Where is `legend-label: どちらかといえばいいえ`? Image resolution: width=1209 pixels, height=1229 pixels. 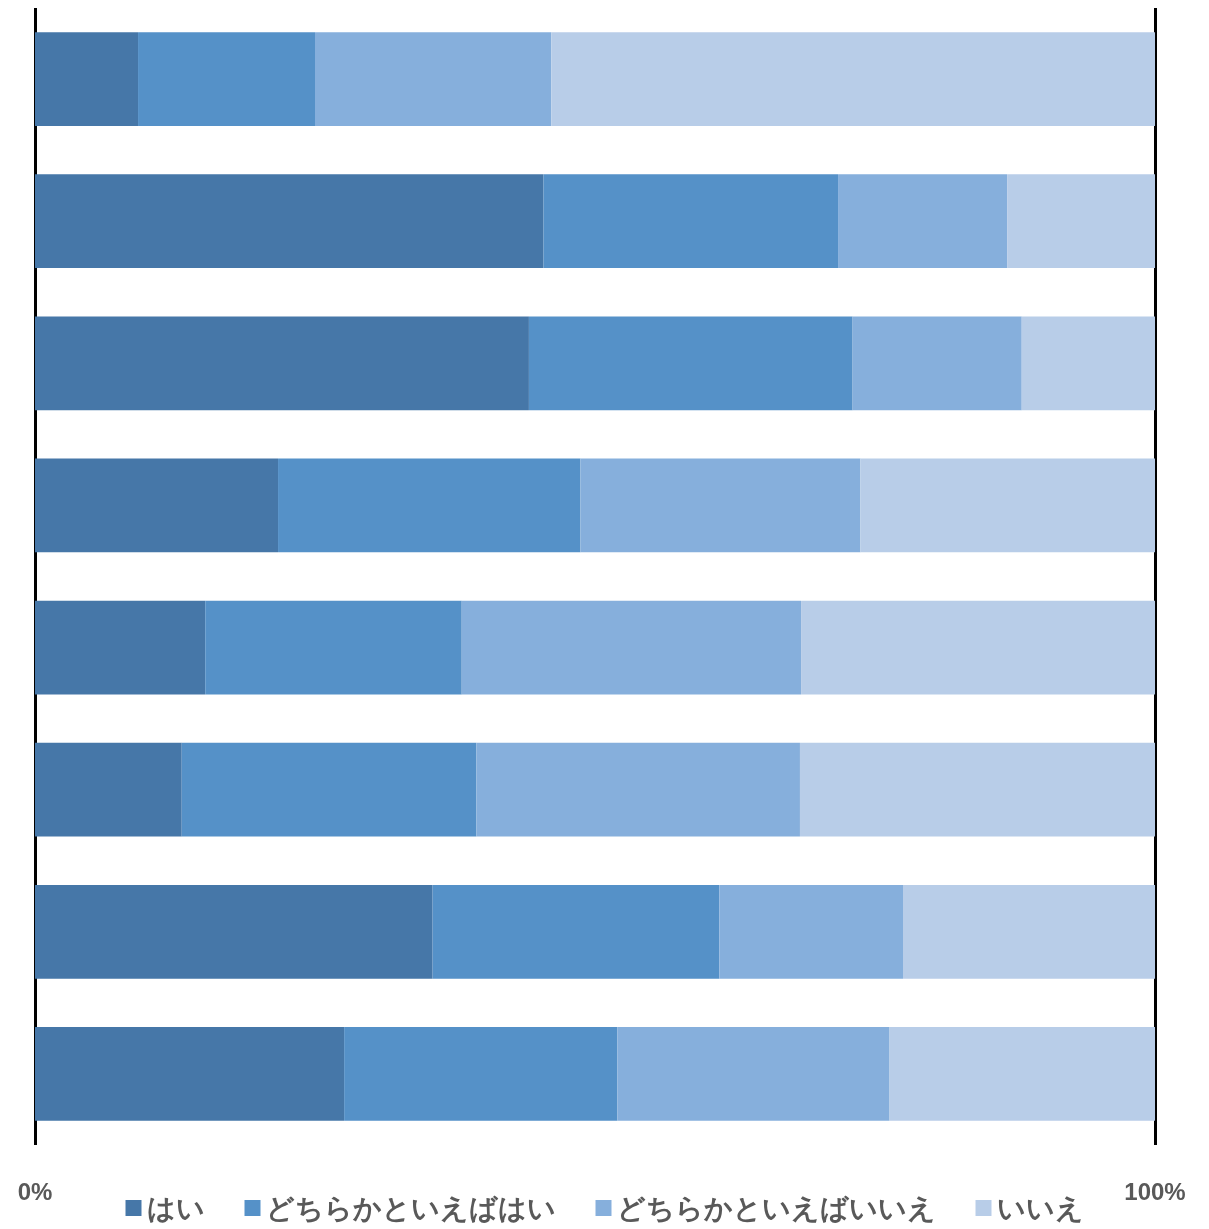
legend-label: どちらかといえばいいえ is located at coordinates (776, 1208).